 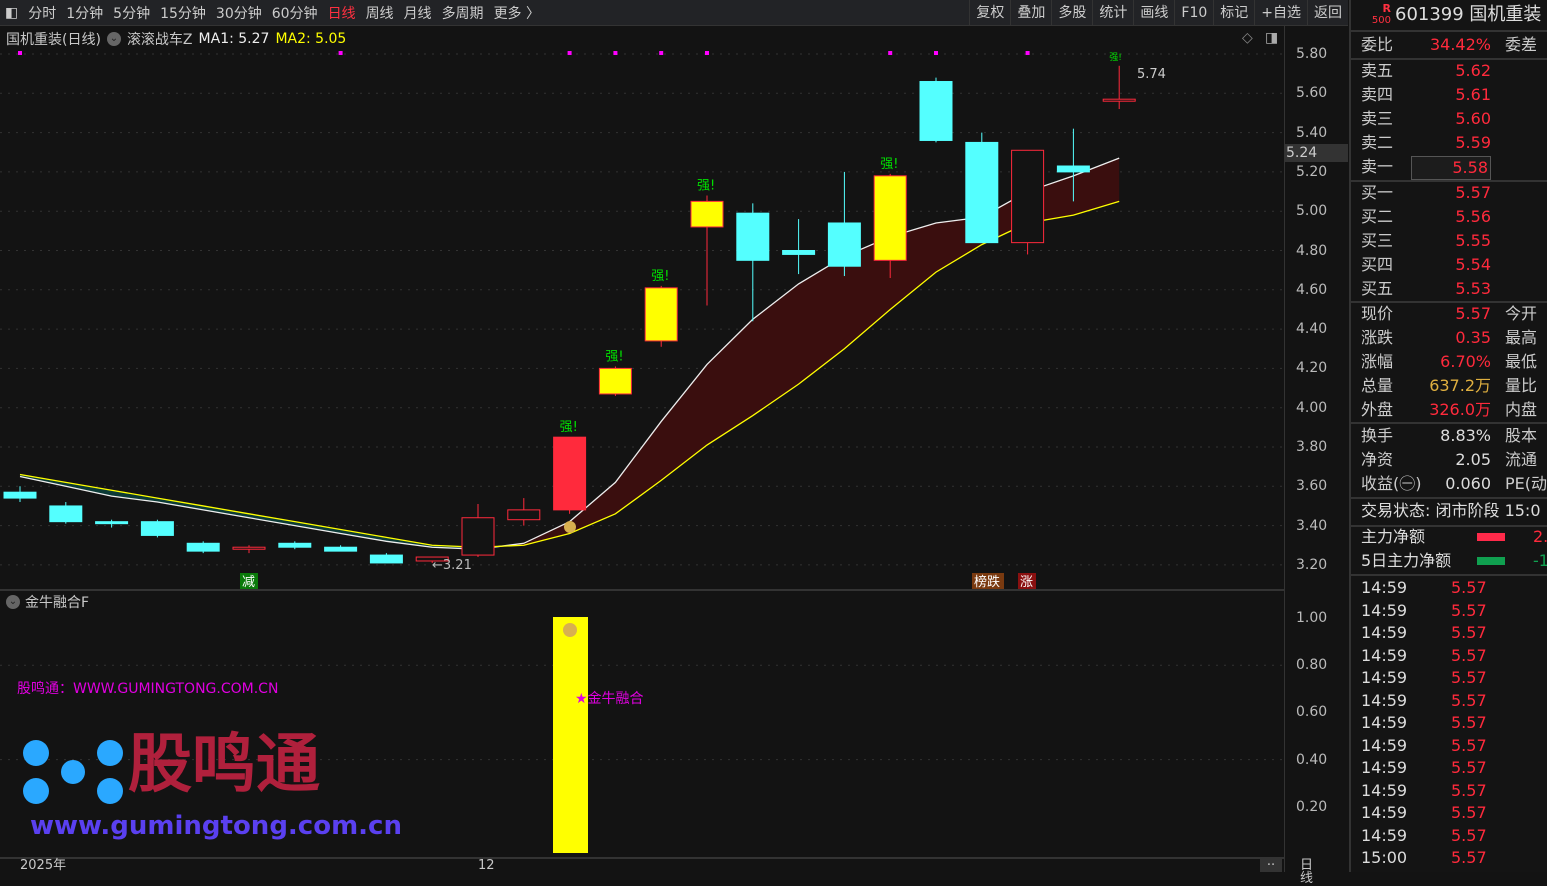 What do you see at coordinates (1377, 435) in the screenshot?
I see `quote-label: 换手` at bounding box center [1377, 435].